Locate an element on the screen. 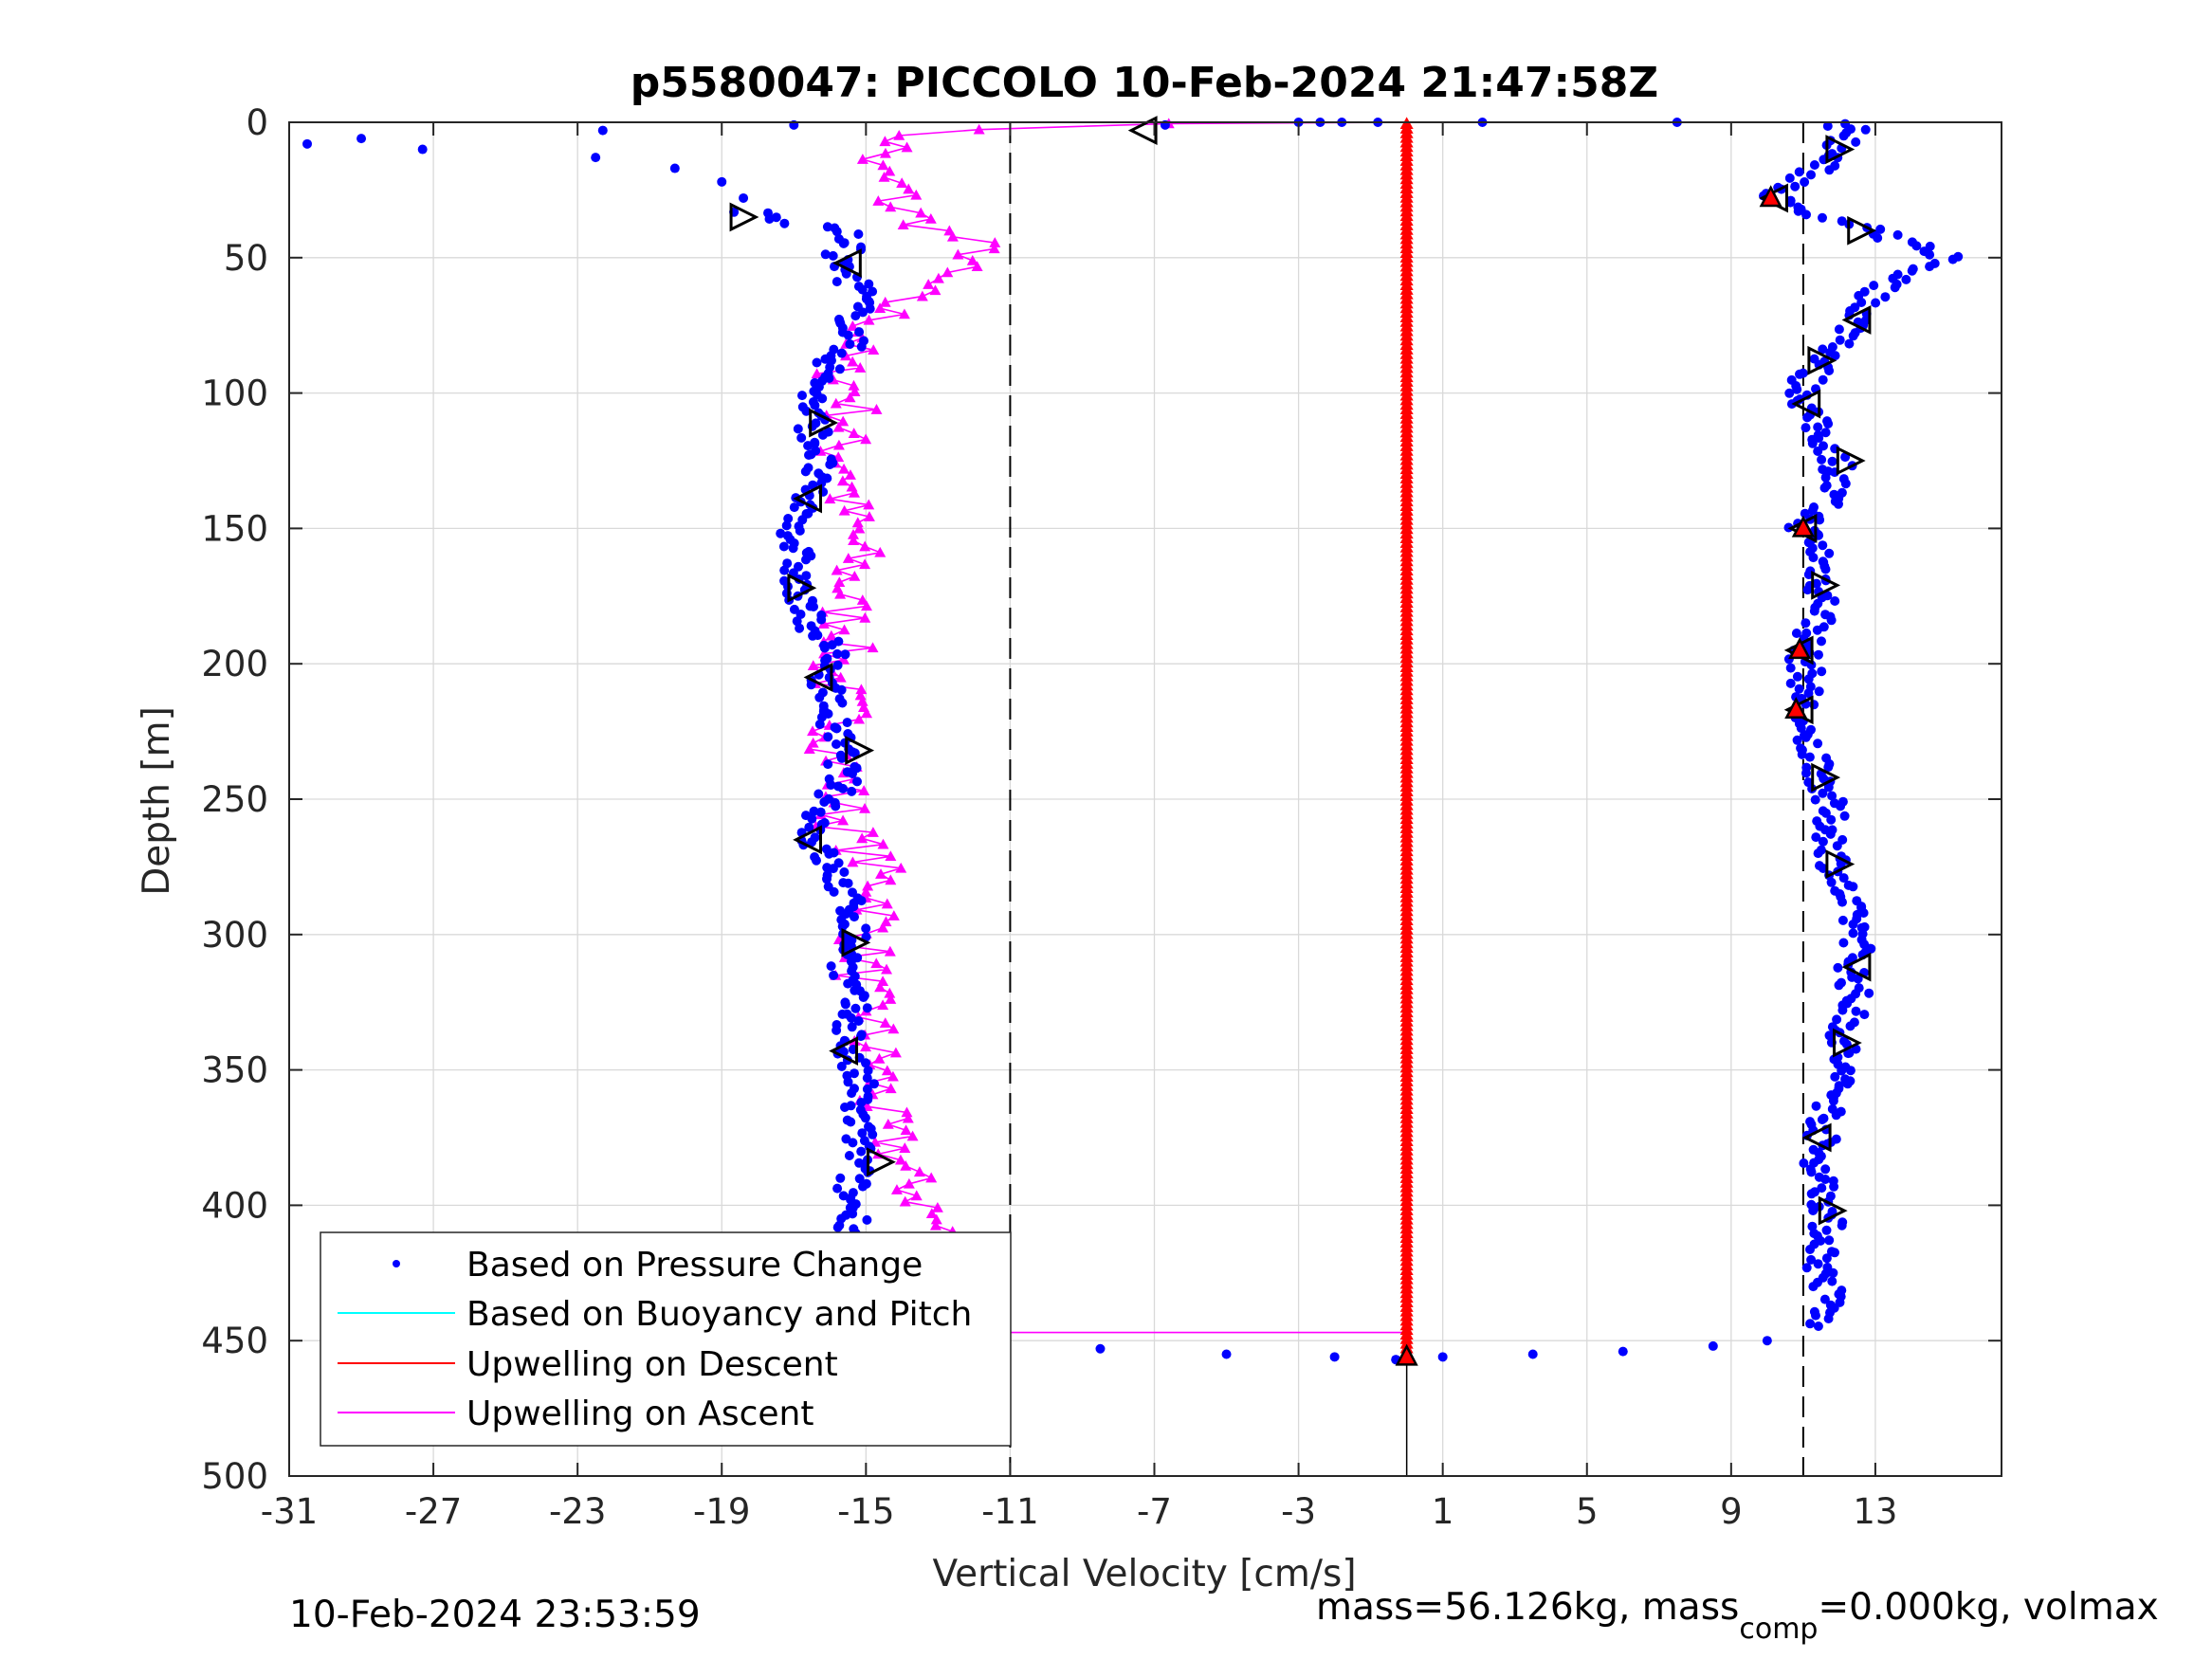  x-tick-label: -15 is located at coordinates (865, 1511).